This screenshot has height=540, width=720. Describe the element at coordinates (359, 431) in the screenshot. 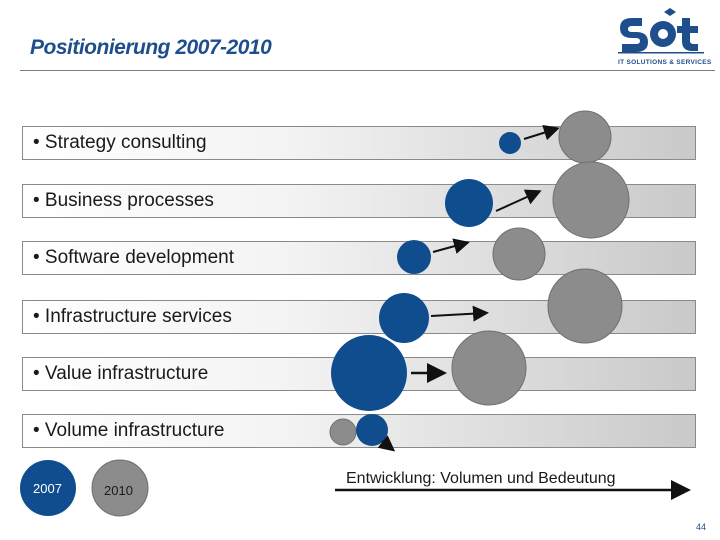

I see `band-volume-infrastructure: • Volume infrastructure` at that location.